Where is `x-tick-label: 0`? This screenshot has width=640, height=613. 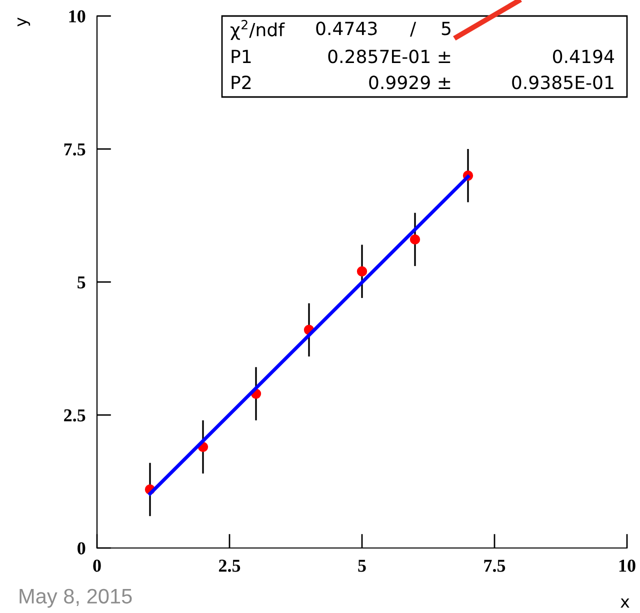 x-tick-label: 0 is located at coordinates (97, 566).